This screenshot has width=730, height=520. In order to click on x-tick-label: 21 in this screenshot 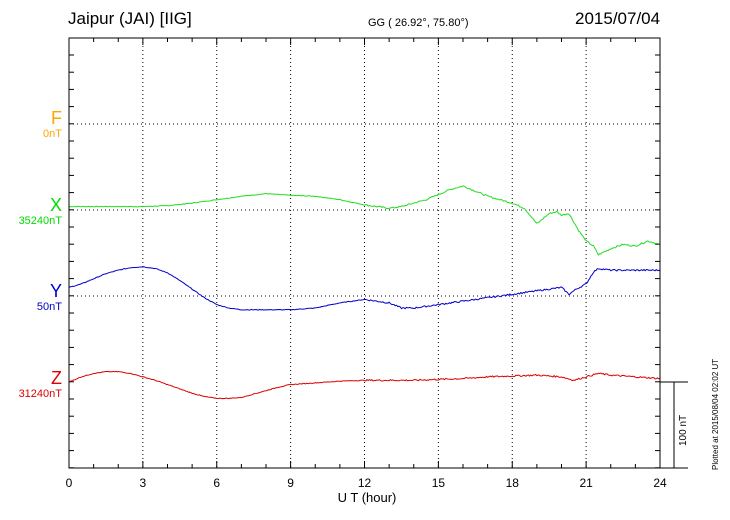, I will do `click(586, 483)`.